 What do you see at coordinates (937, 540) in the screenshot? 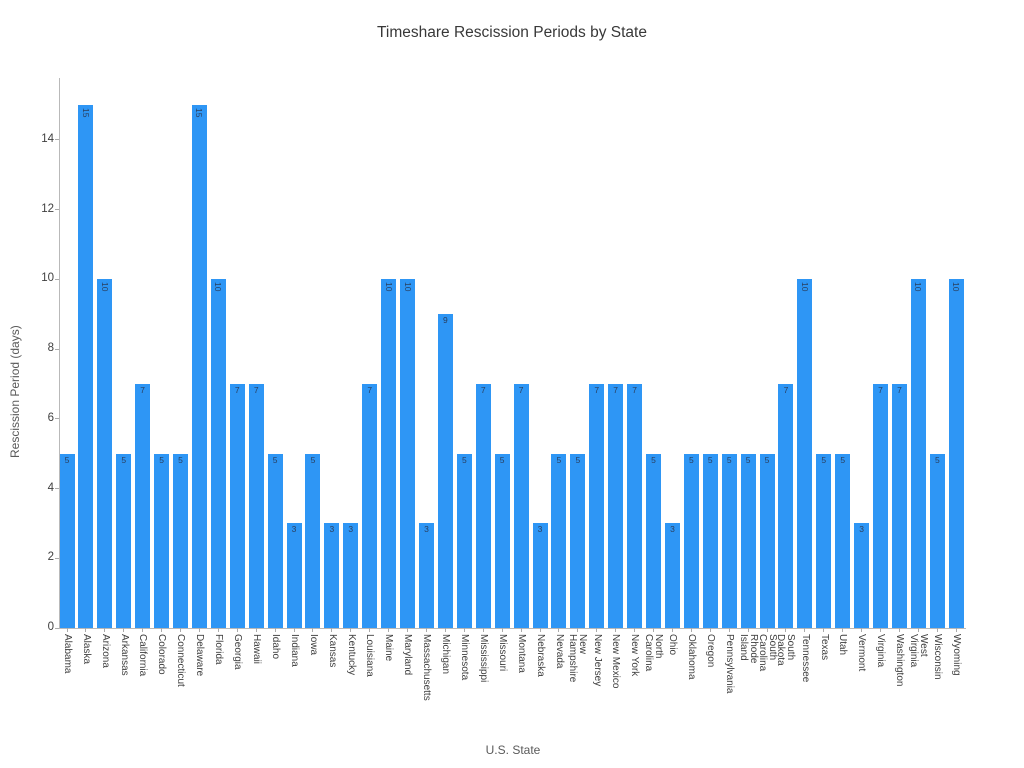
I see `bar-wisconsin` at bounding box center [937, 540].